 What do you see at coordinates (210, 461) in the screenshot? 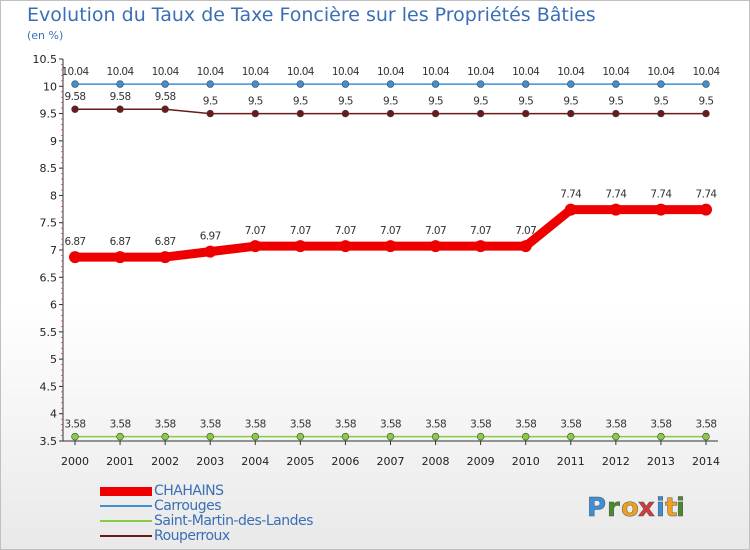
I see `x-tick-label: 2003` at bounding box center [210, 461].